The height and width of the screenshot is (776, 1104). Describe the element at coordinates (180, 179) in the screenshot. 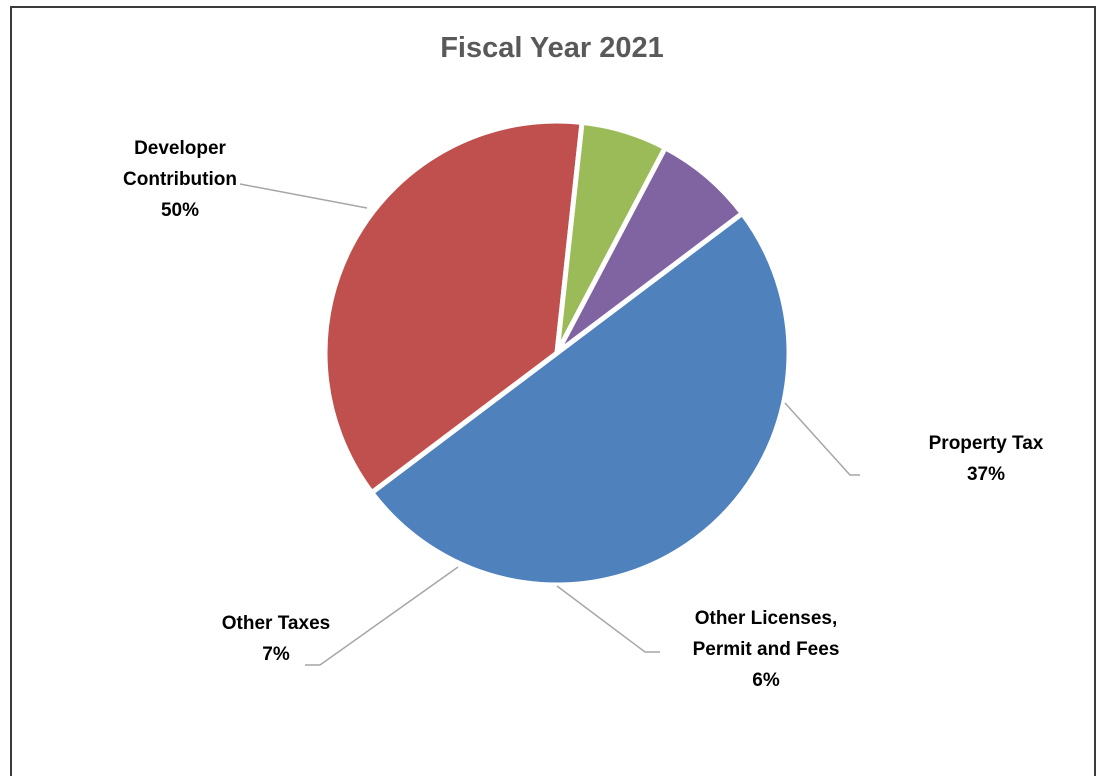

I see `data-label: Developer Contribution 50%` at that location.